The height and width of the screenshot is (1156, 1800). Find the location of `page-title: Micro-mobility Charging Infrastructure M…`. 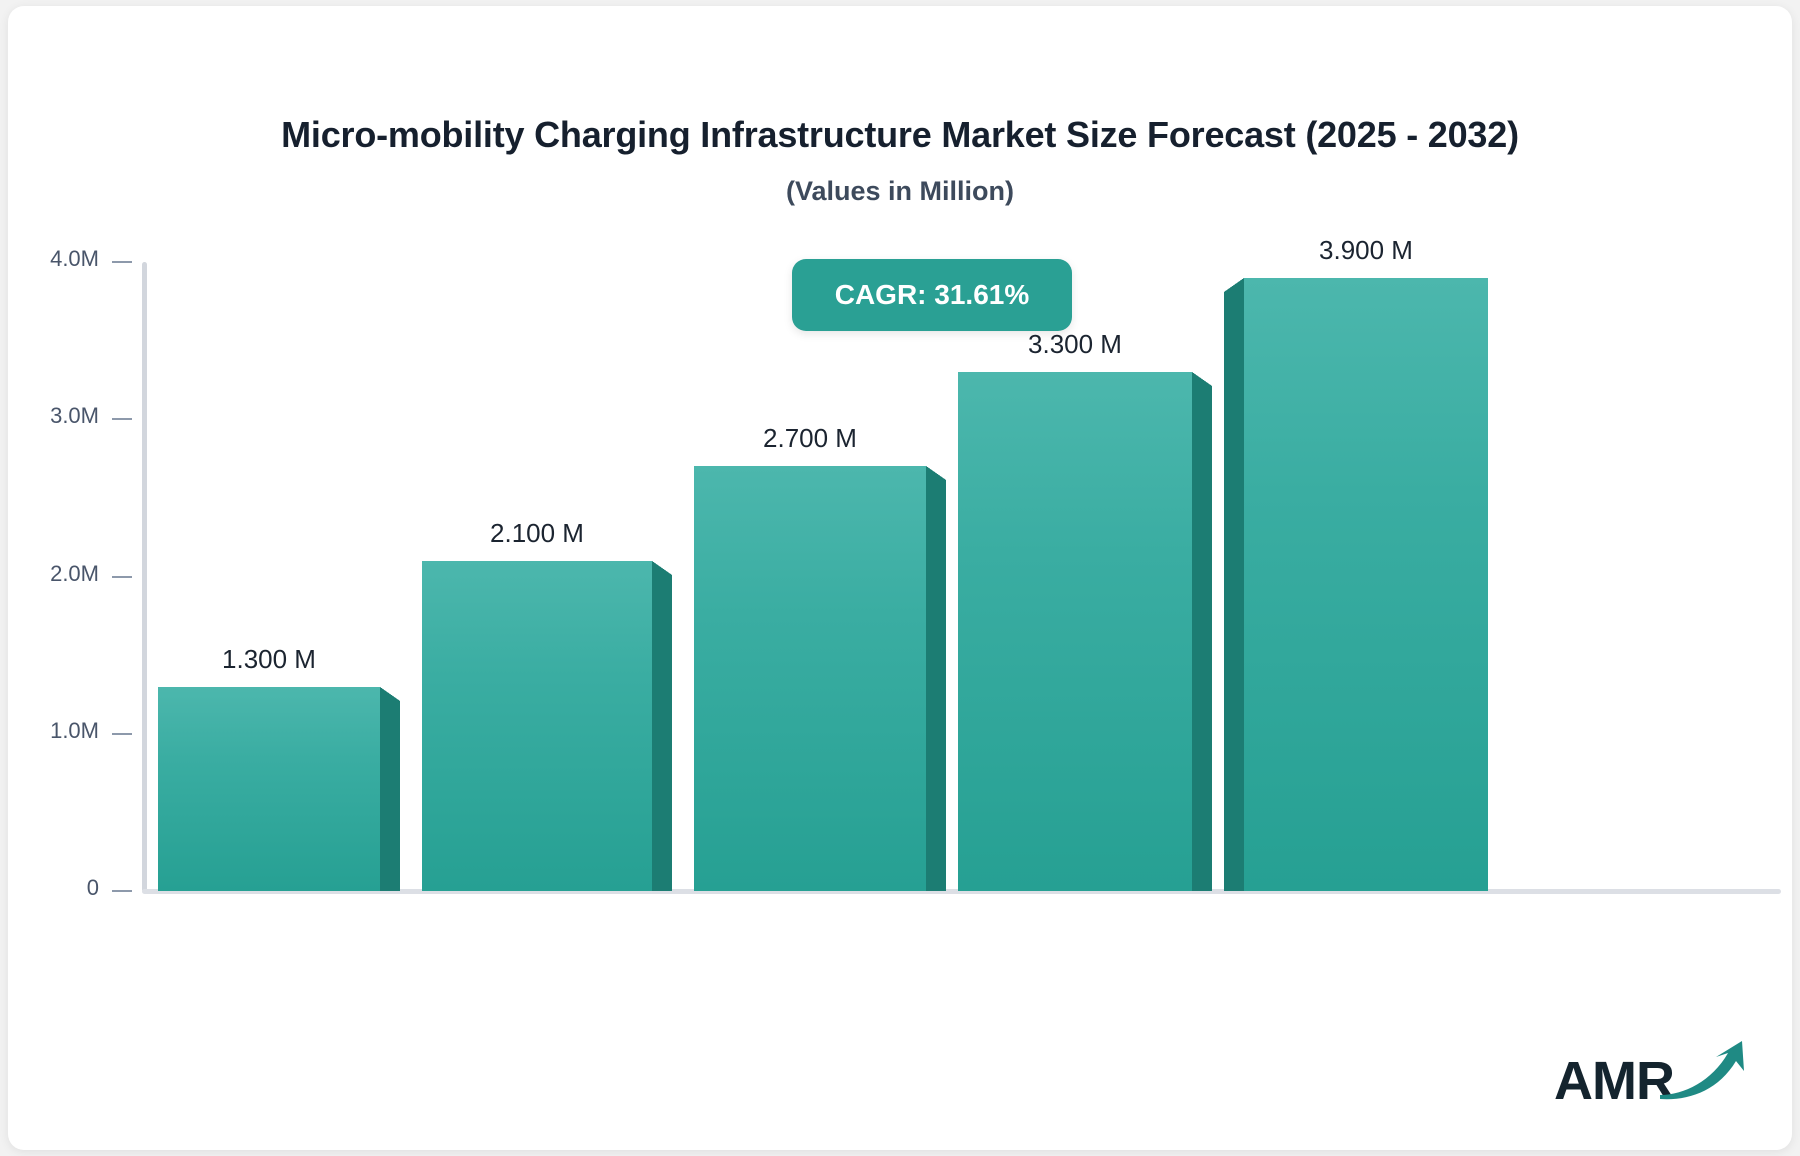

page-title: Micro-mobility Charging Infrastructure M… is located at coordinates (900, 134).